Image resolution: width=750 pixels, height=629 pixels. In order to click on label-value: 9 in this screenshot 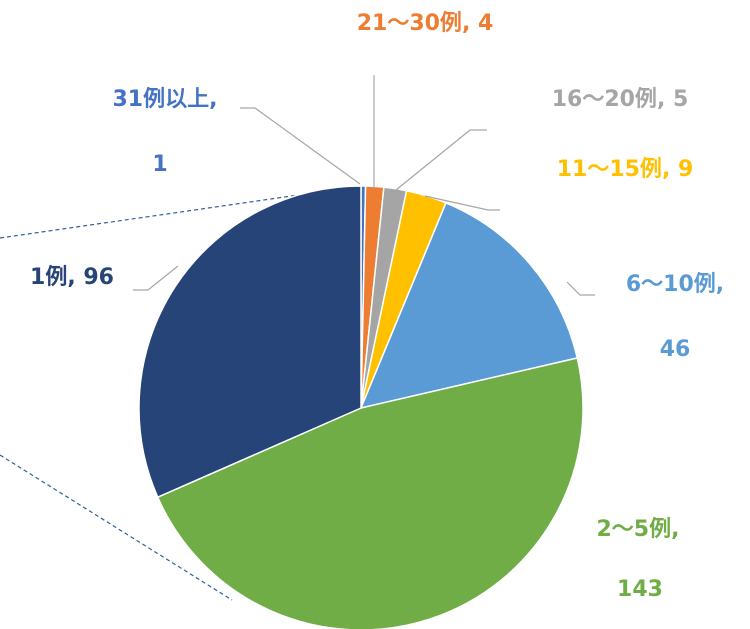, I will do `click(685, 169)`.